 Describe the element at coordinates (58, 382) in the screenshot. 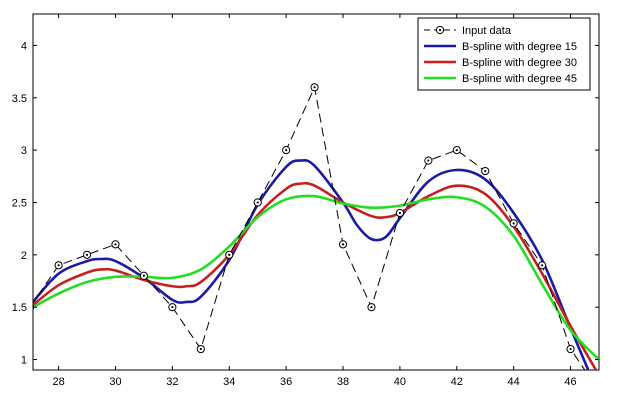

I see `x-tick-label: 28` at that location.